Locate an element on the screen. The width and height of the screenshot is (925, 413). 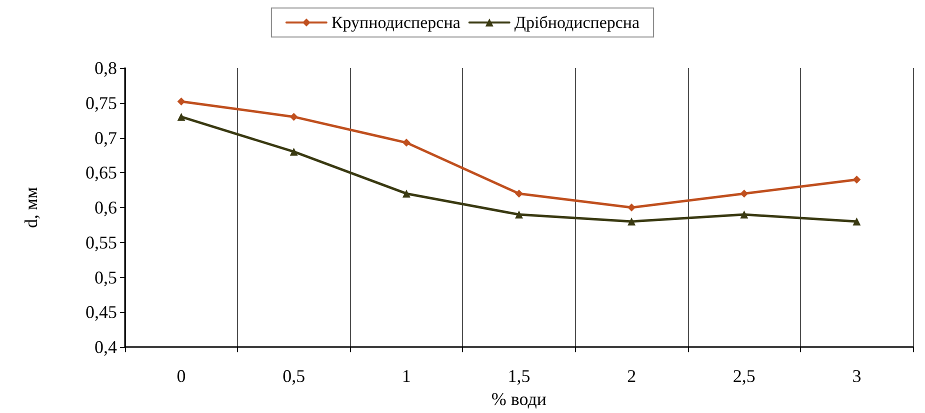
legend-label: Крупнодисперсна is located at coordinates (396, 22).